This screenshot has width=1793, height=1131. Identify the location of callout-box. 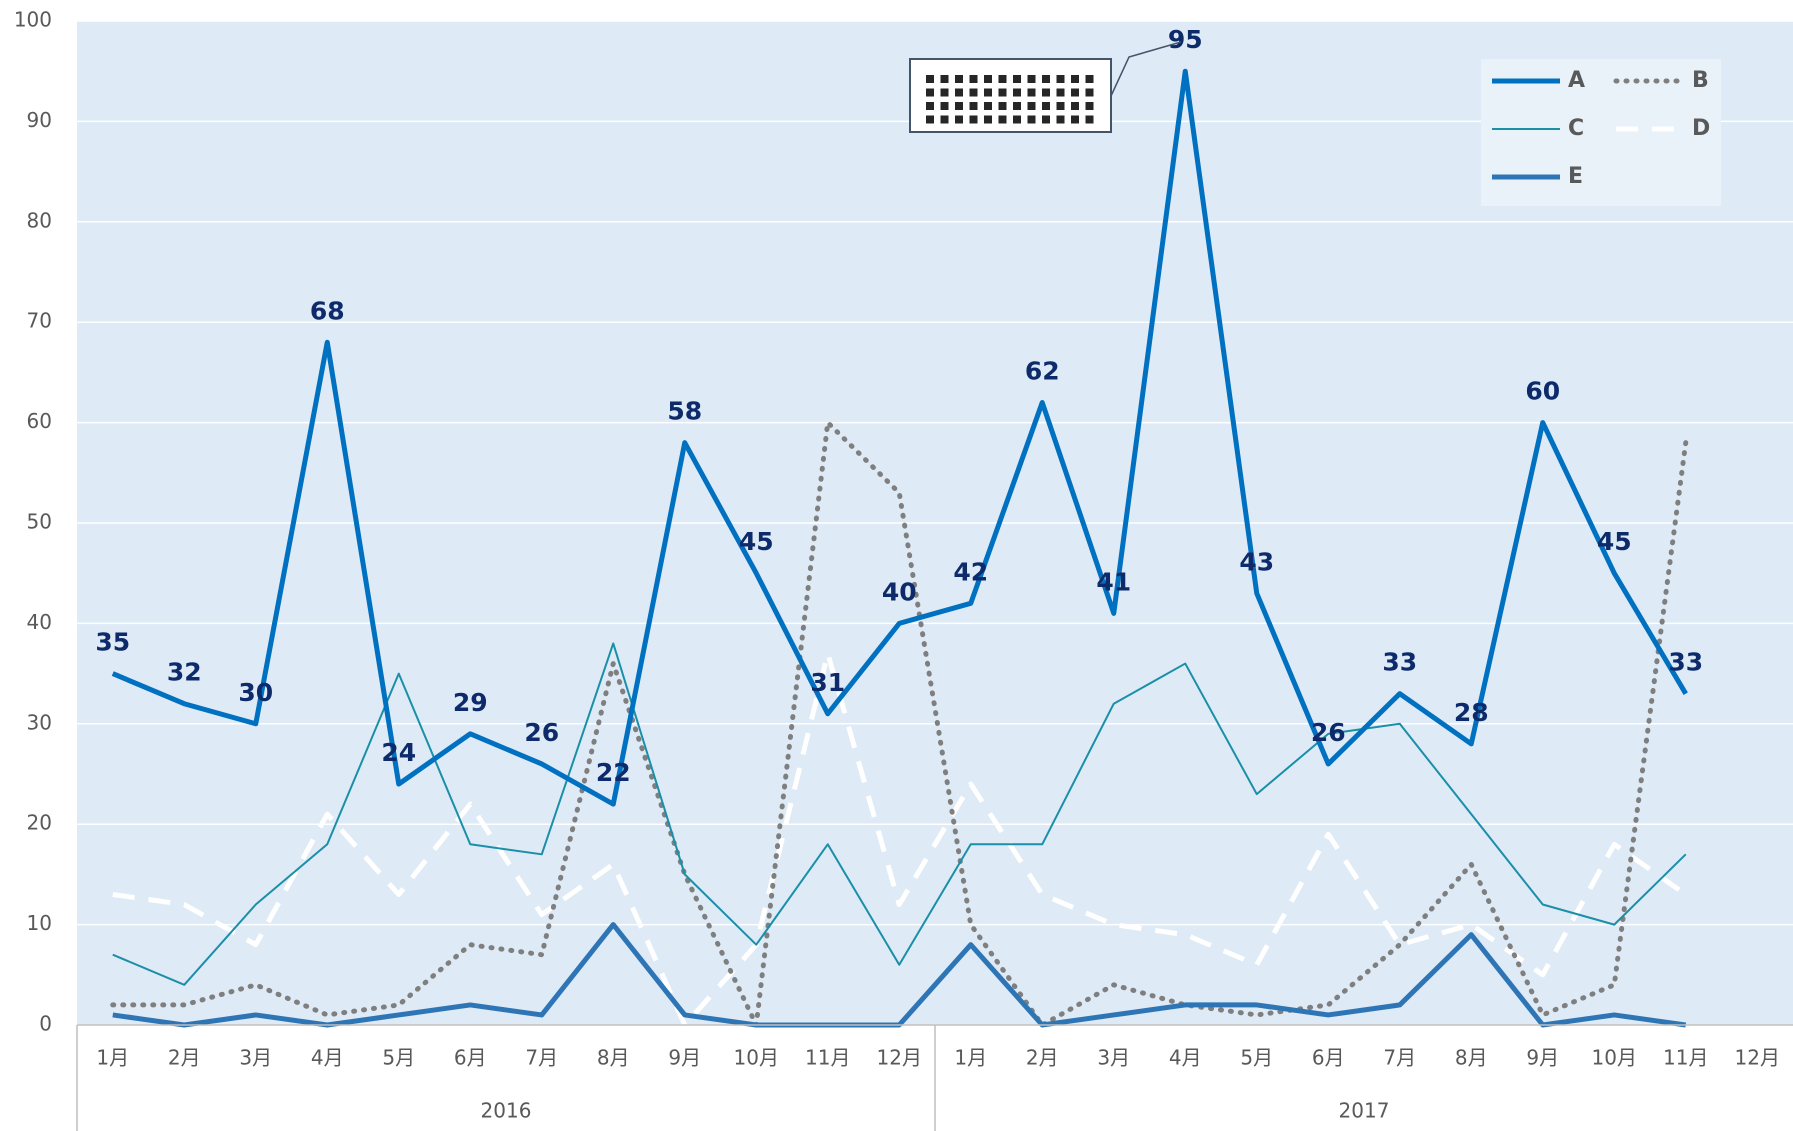
(1010, 95).